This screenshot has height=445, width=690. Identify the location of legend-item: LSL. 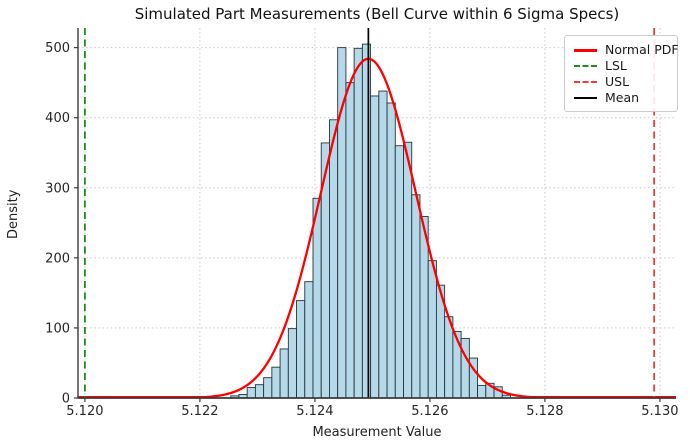
(621, 66).